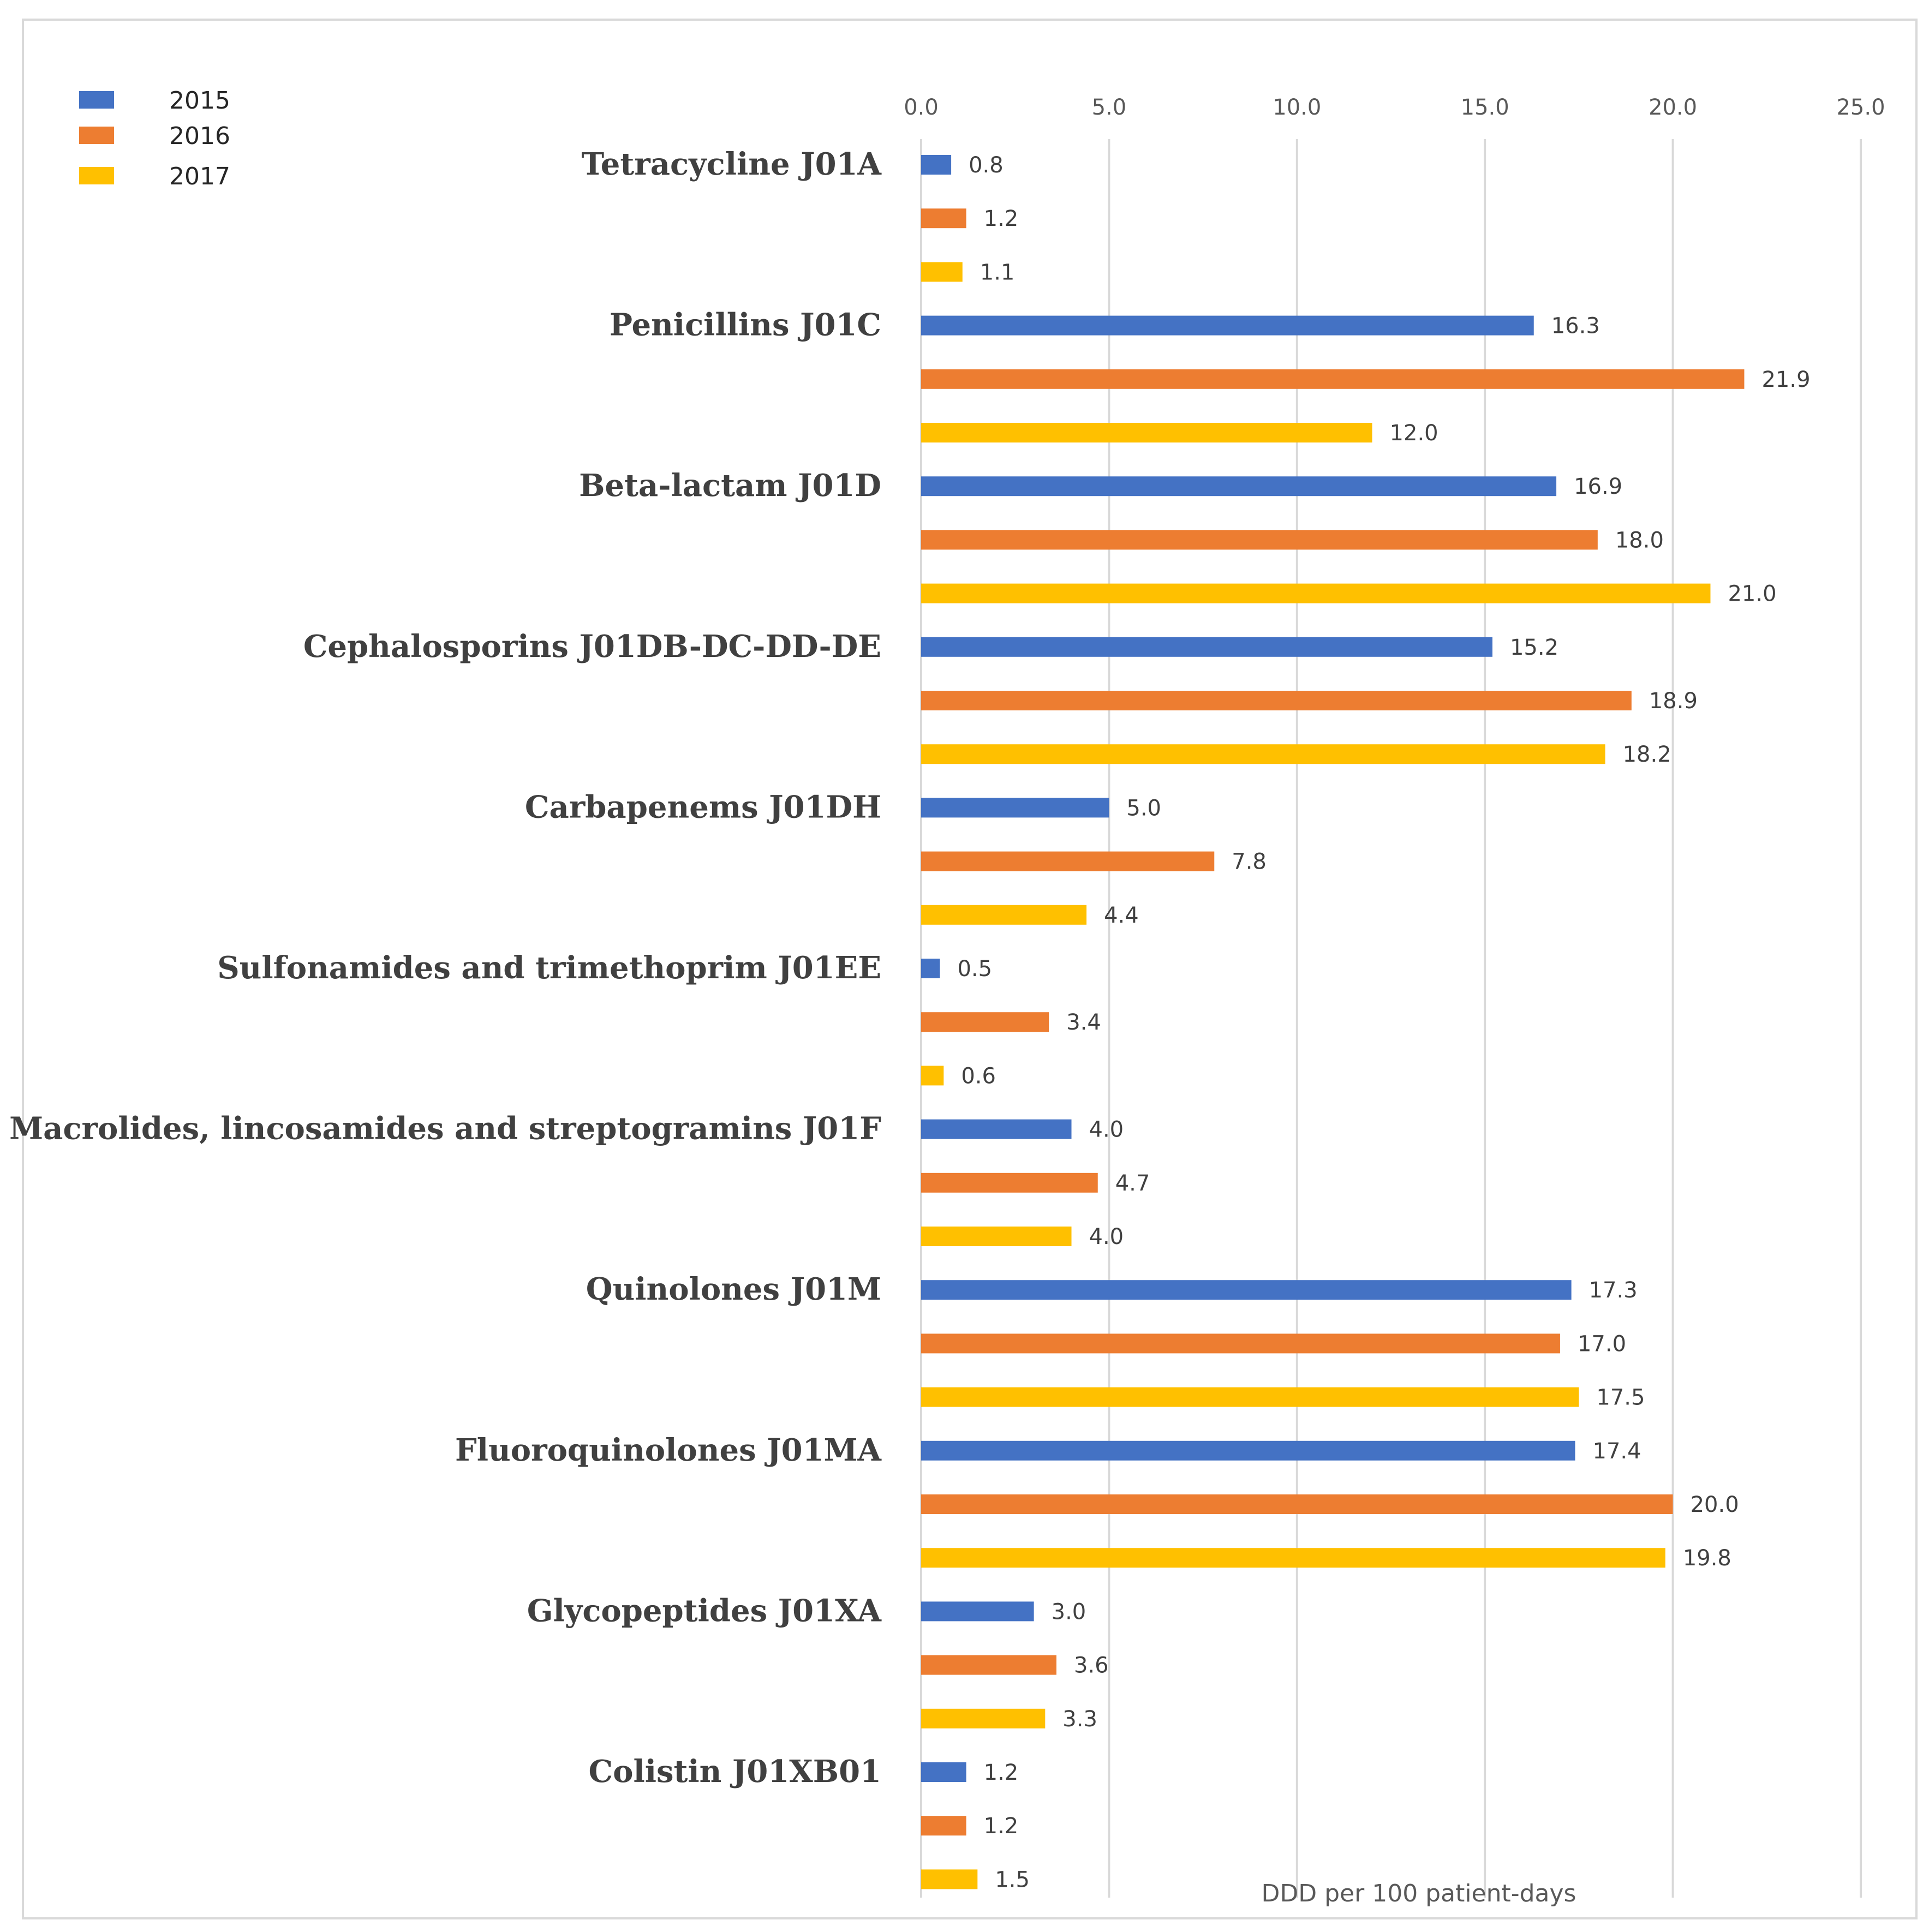 The image size is (1929, 1932). What do you see at coordinates (199, 177) in the screenshot?
I see `legend-label: 2017` at bounding box center [199, 177].